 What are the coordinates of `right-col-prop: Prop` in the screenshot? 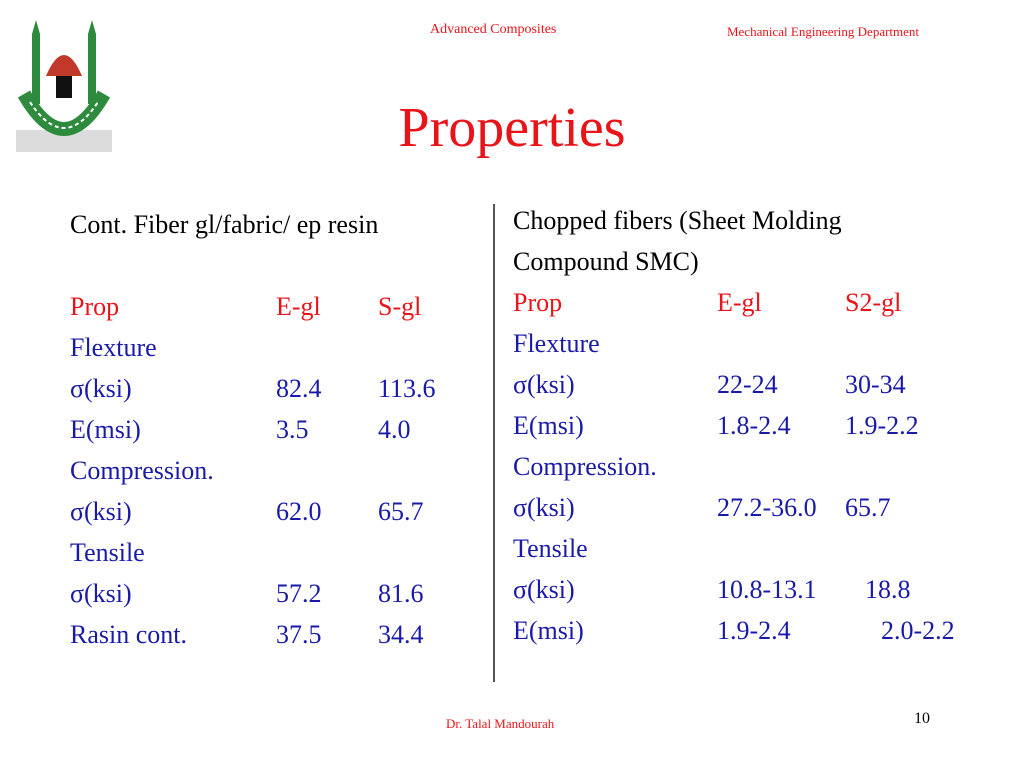 It's located at (538, 302).